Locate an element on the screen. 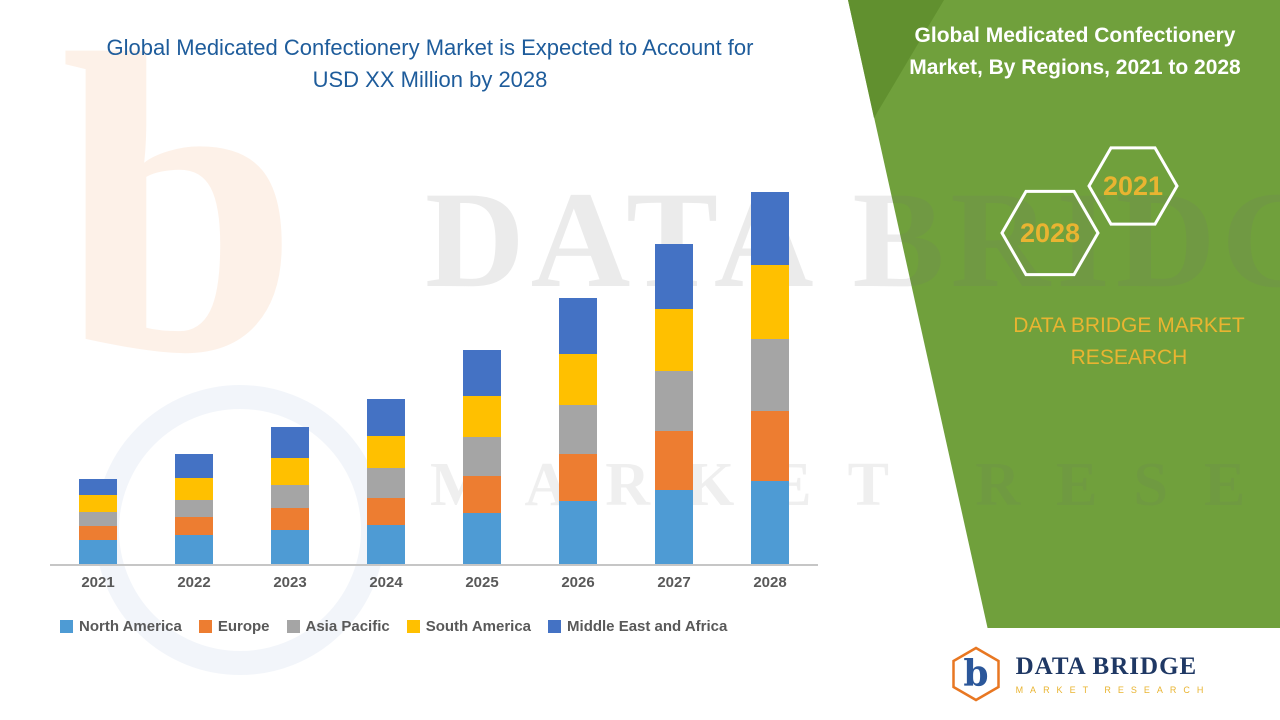 The width and height of the screenshot is (1280, 720). x-axis-label-2026: 2026 is located at coordinates (578, 582).